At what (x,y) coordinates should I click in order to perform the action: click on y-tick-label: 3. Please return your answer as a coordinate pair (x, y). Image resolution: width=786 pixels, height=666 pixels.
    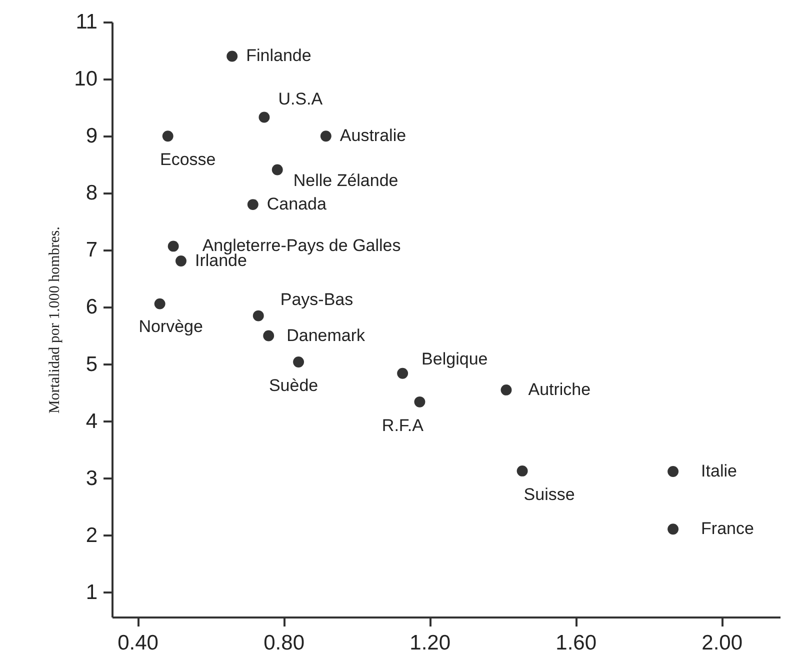
    Looking at the image, I should click on (92, 478).